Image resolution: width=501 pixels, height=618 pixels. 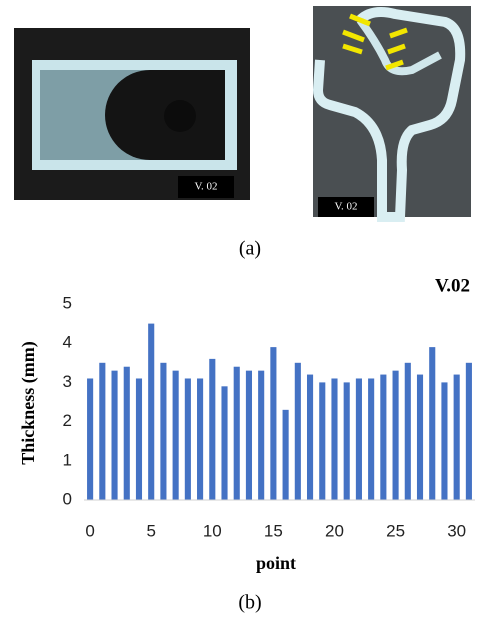 I want to click on x-tick-label: 0, so click(x=89, y=530).